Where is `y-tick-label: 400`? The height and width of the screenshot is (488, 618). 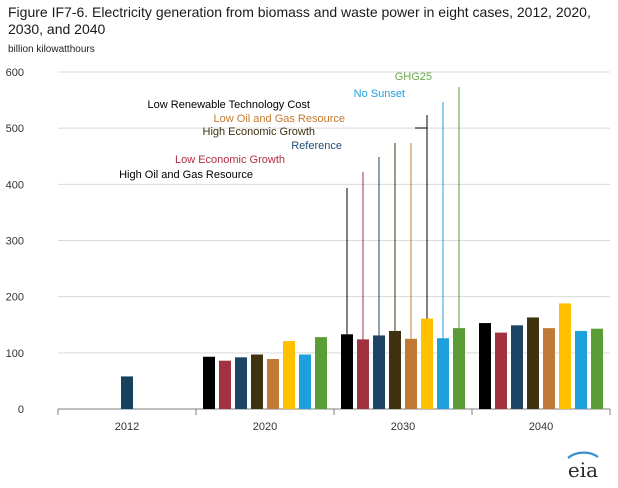 y-tick-label: 400 is located at coordinates (15, 185).